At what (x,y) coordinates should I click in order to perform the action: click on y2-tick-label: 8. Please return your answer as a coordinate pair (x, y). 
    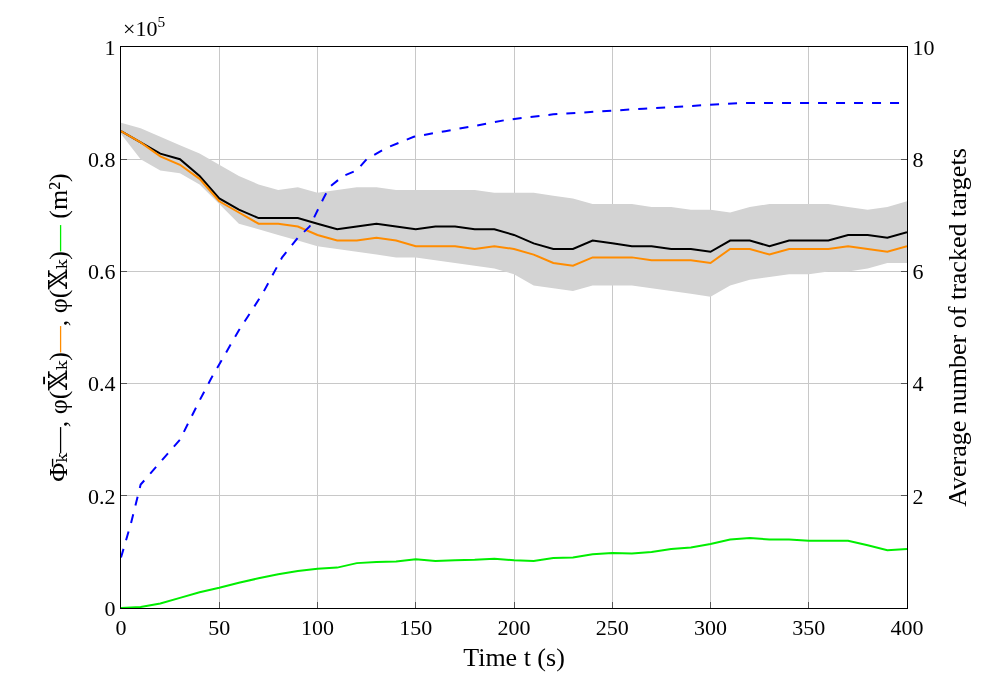
    Looking at the image, I should click on (918, 159).